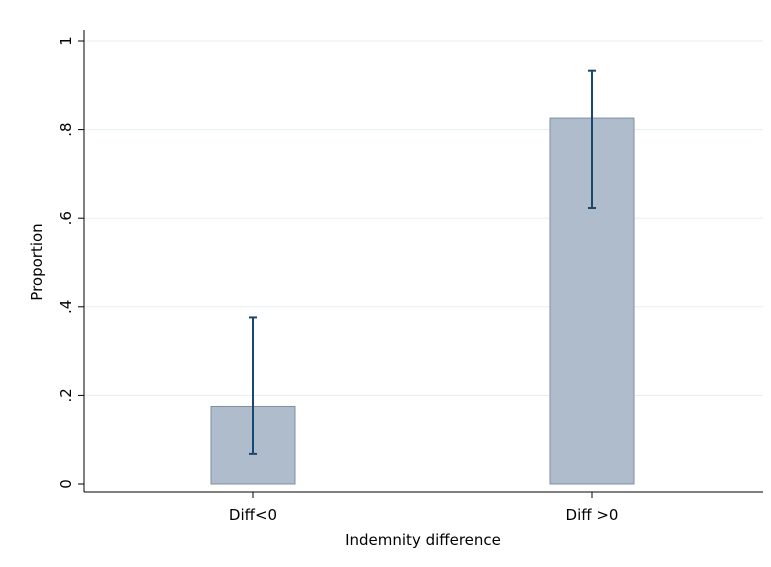  What do you see at coordinates (592, 515) in the screenshot?
I see `x-tick-label: Diff >0` at bounding box center [592, 515].